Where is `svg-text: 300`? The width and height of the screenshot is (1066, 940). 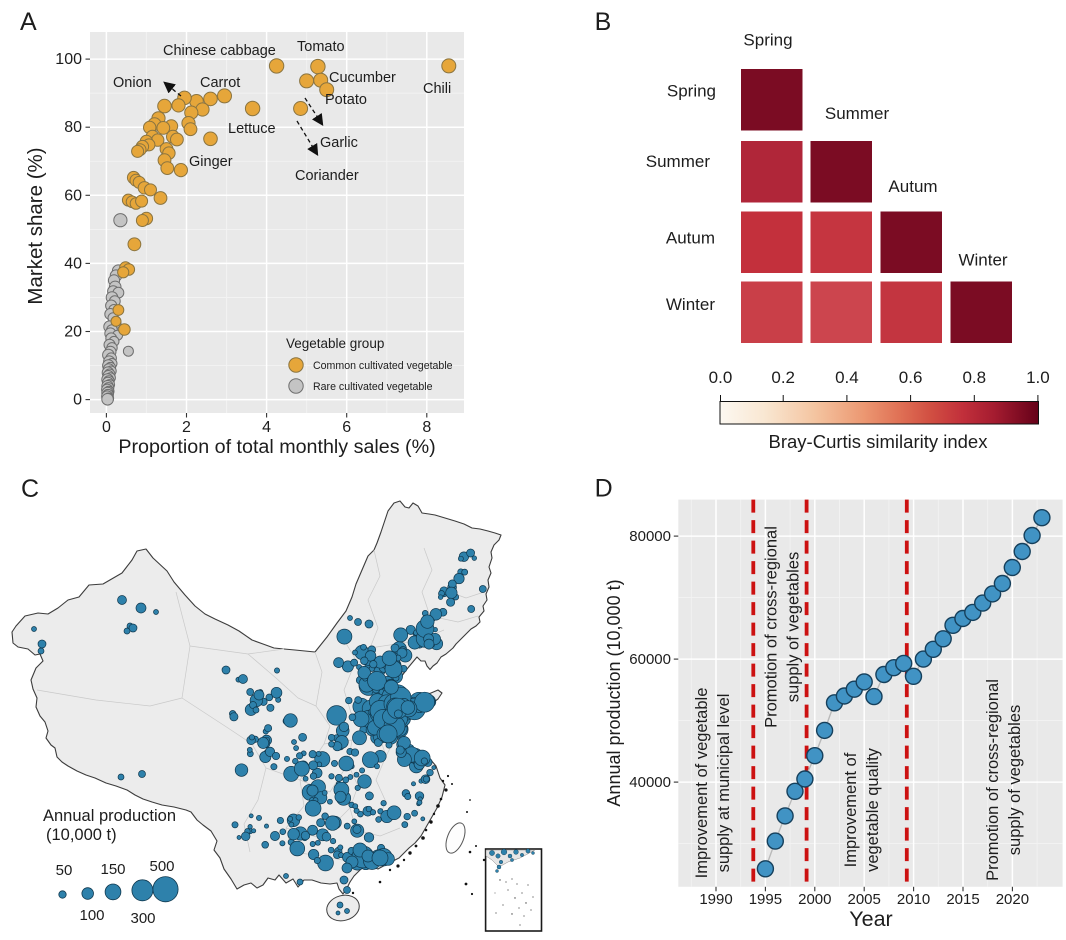 svg-text: 300 is located at coordinates (142, 918).